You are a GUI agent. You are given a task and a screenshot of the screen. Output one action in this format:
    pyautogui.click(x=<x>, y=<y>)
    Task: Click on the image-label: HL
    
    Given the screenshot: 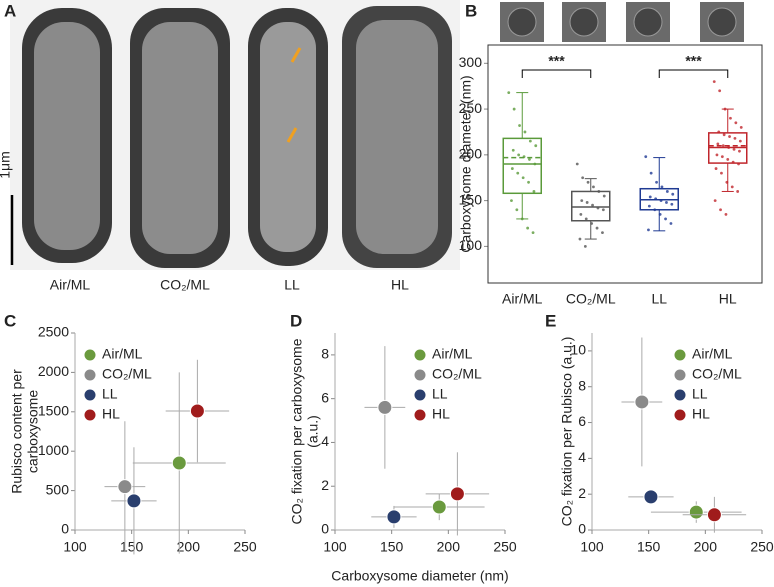 What is the action you would take?
    pyautogui.click(x=400, y=285)
    